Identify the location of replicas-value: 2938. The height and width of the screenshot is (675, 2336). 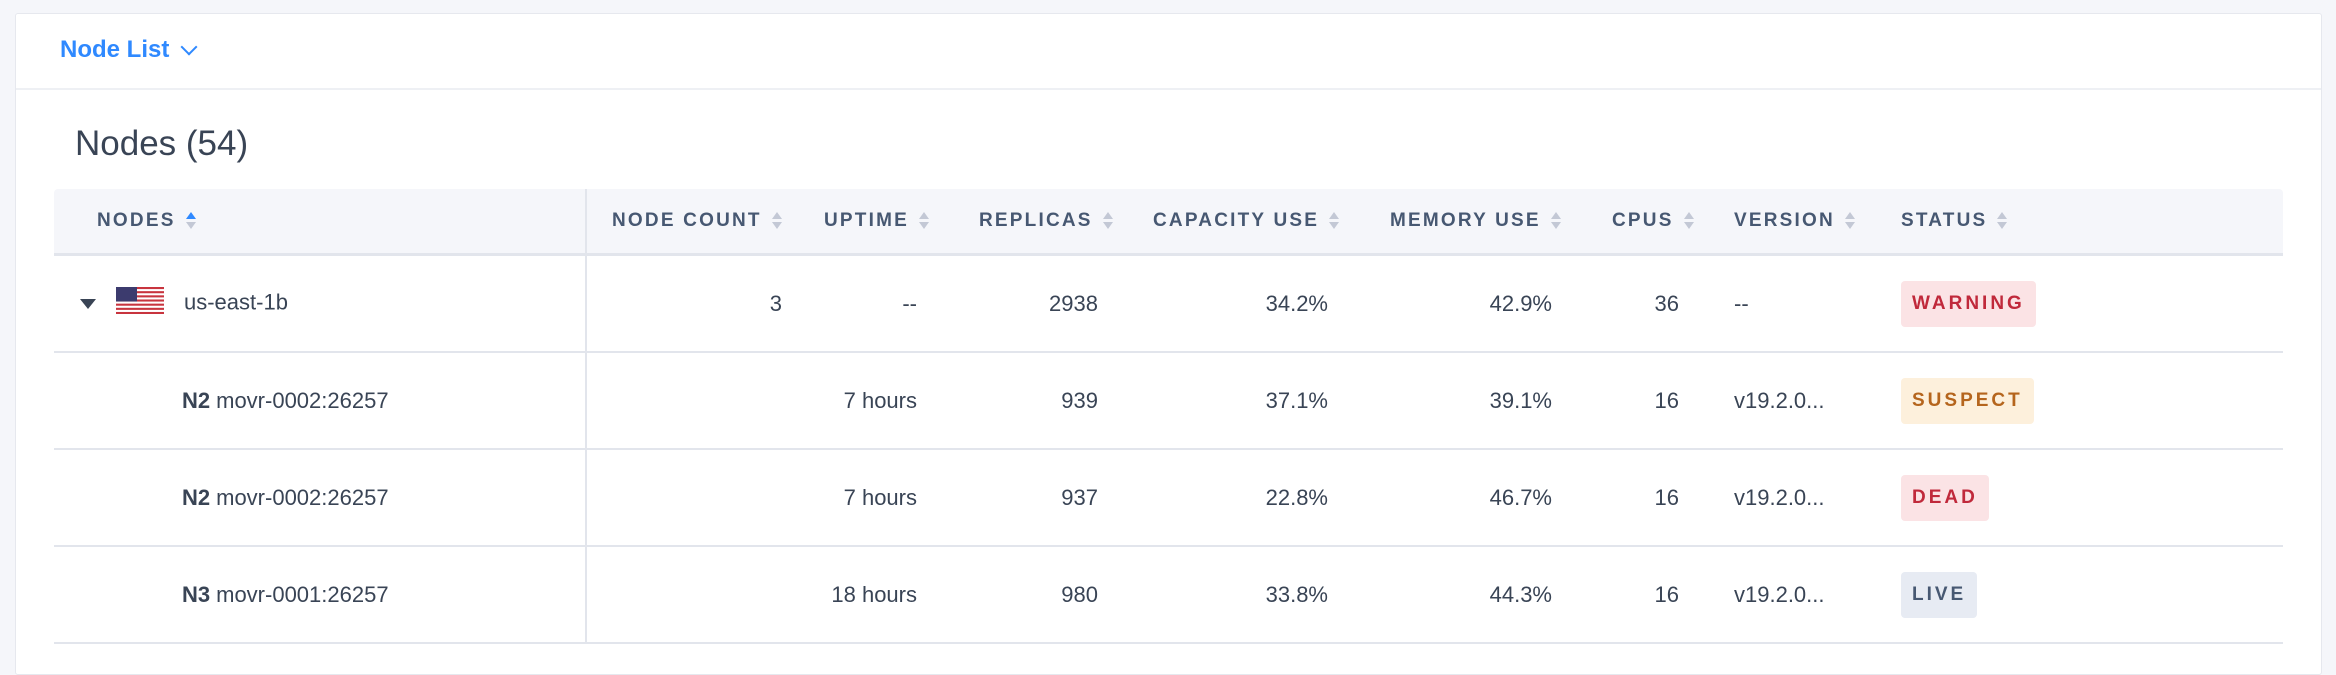
(1073, 303).